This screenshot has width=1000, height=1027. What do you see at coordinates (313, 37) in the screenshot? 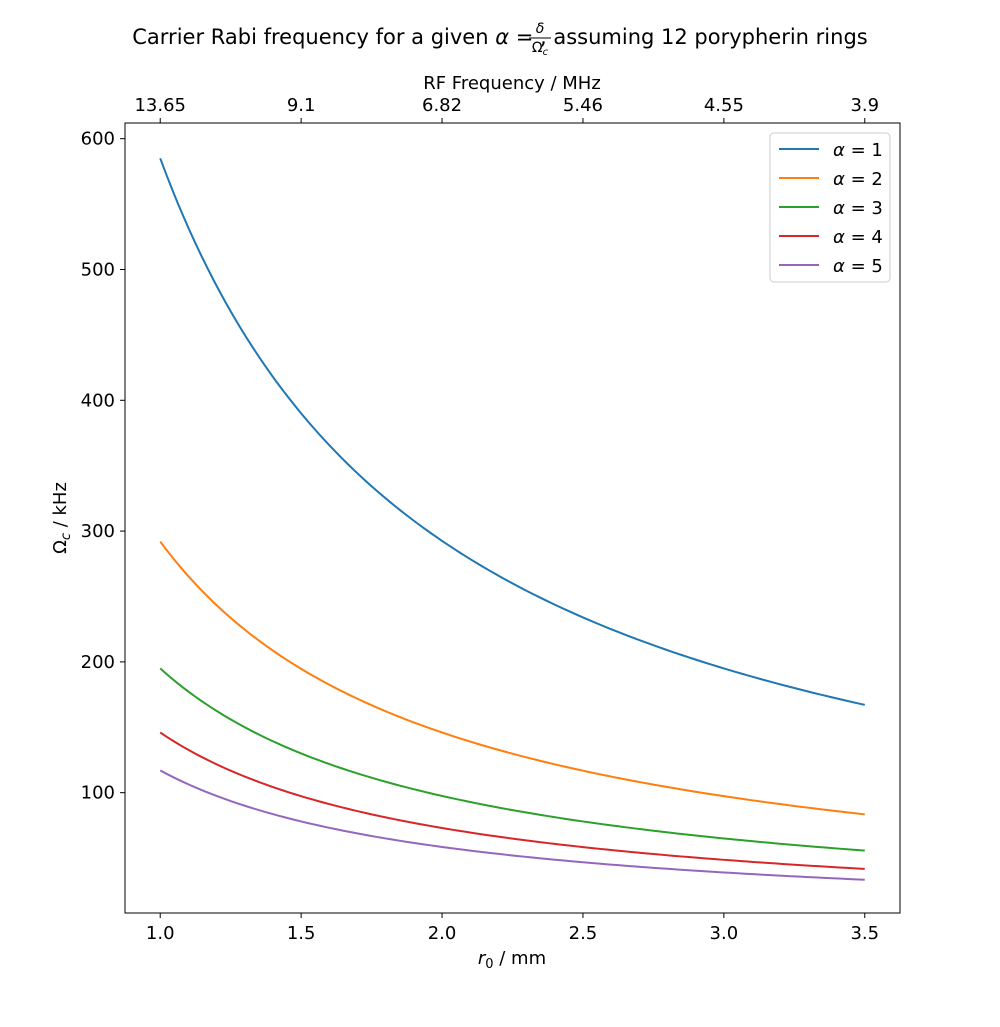
I see `title-prefix: Carrier Rabi frequency for a given` at bounding box center [313, 37].